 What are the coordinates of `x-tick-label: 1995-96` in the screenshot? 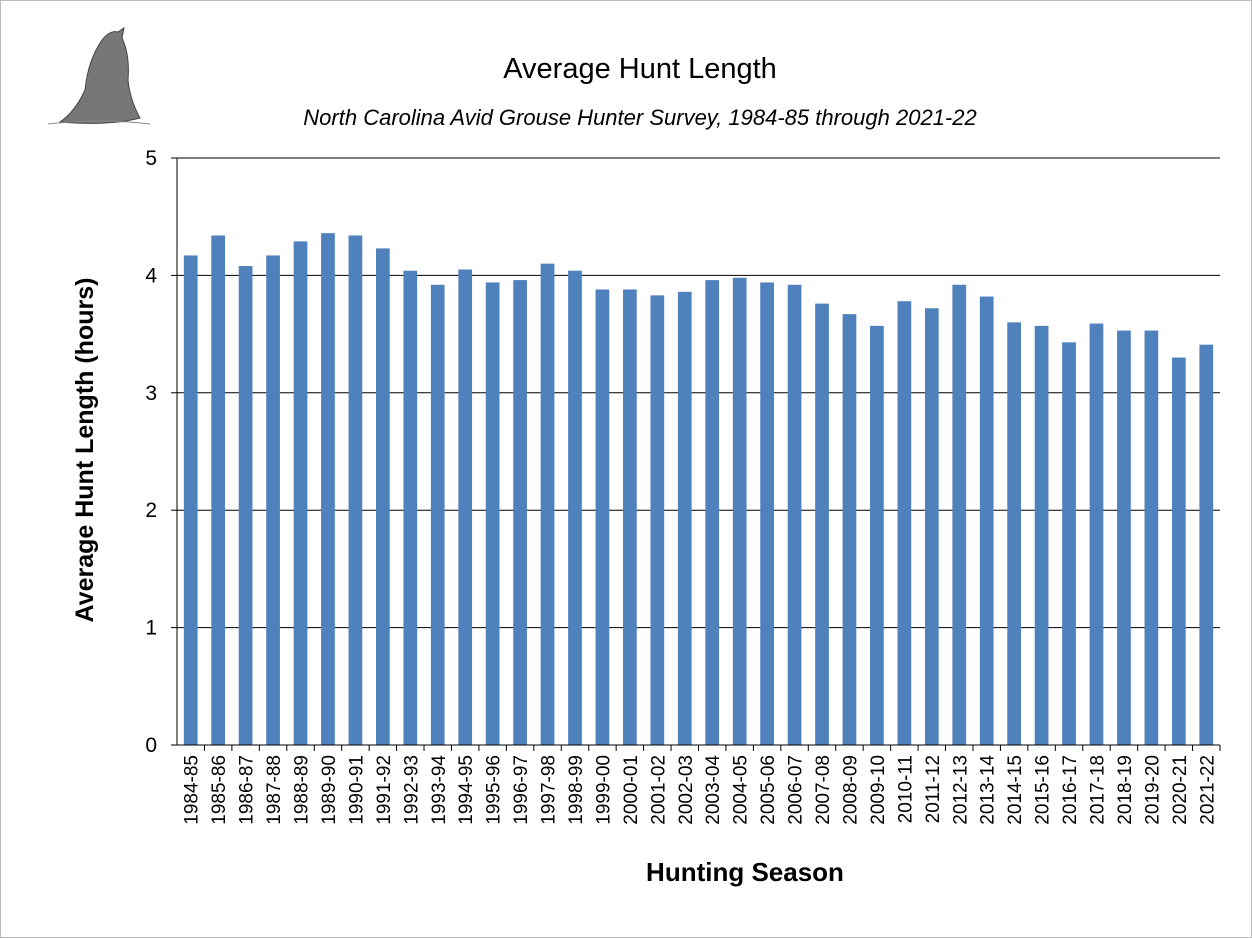 It's located at (494, 790).